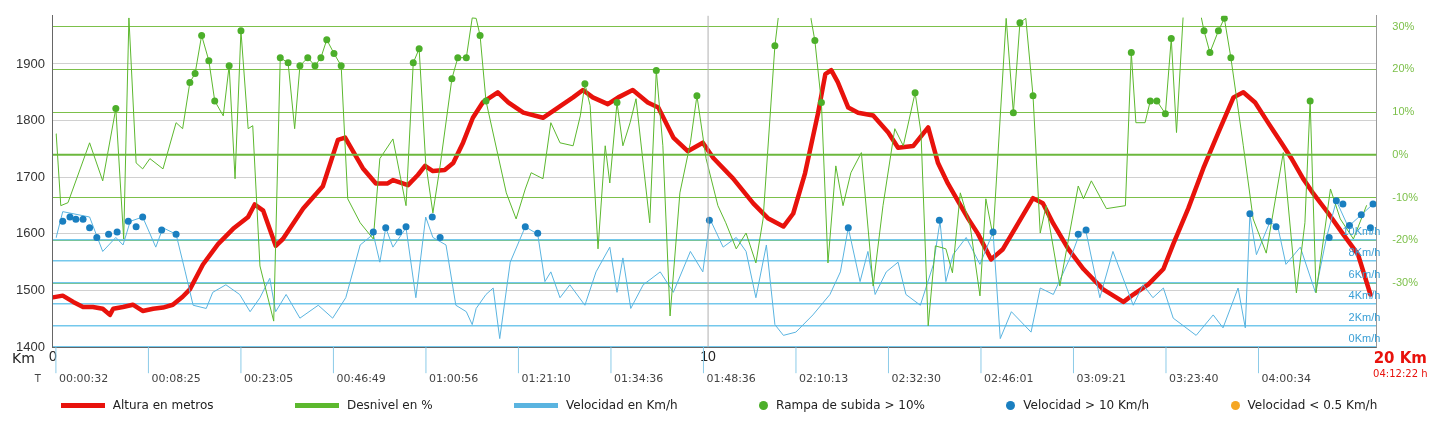 Image resolution: width=1438 pixels, height=426 pixels. Describe the element at coordinates (1405, 282) in the screenshot. I see `y2-tick-label: -30%` at that location.